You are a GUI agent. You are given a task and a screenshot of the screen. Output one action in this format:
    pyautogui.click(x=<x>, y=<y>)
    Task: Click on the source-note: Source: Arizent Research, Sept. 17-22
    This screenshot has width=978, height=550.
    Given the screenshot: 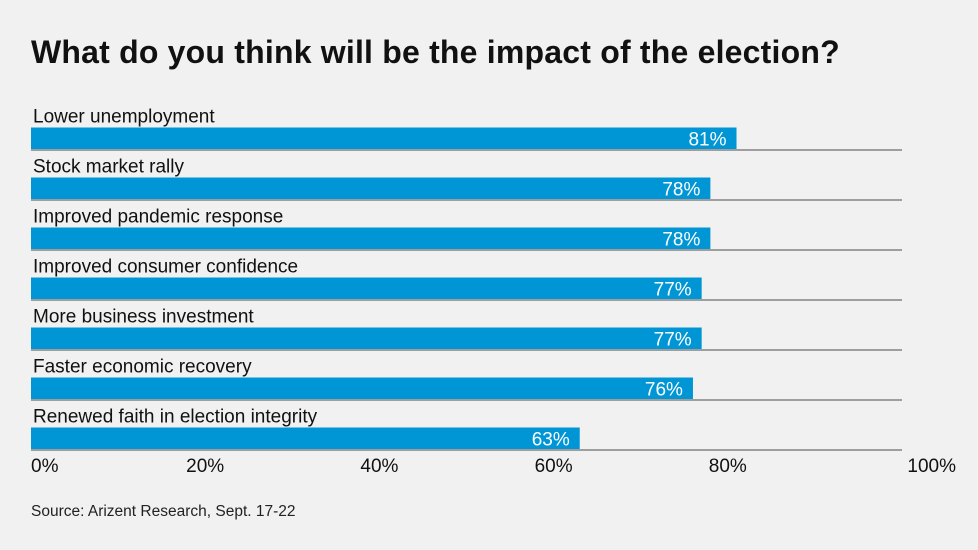 What is the action you would take?
    pyautogui.click(x=163, y=511)
    